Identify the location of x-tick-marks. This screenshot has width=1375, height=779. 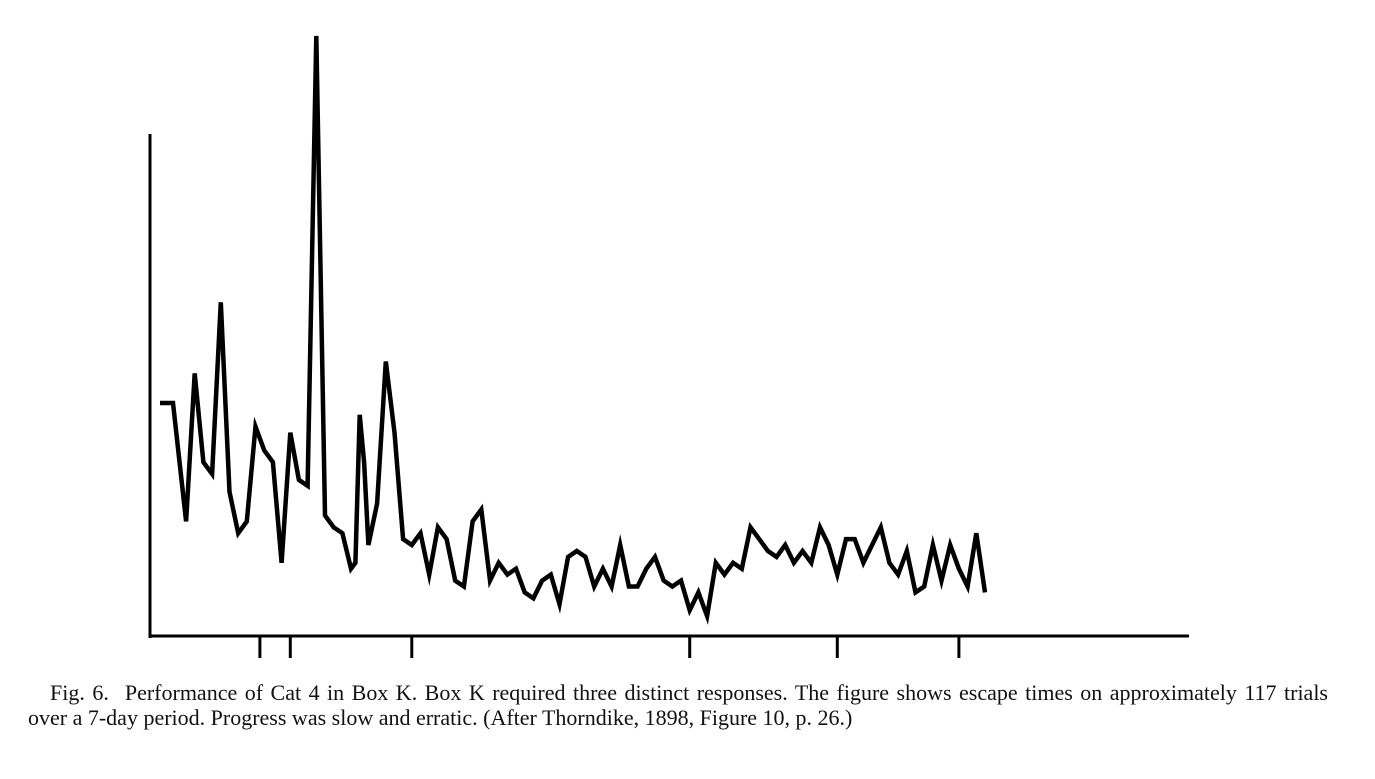
(609, 647).